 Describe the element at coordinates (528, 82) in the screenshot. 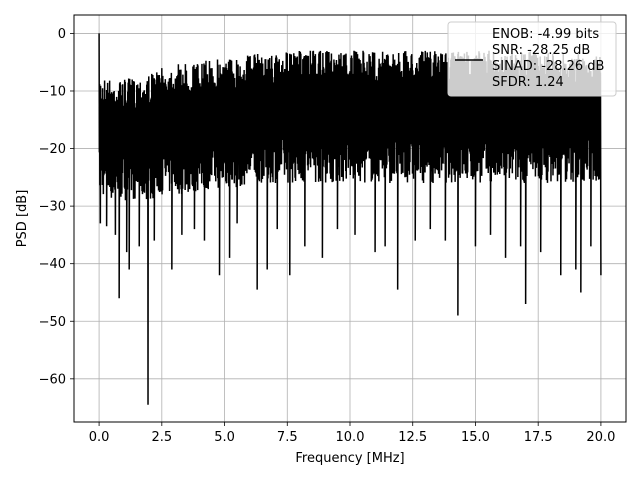

I see `legend-sfdr: SFDR: 1.24` at that location.